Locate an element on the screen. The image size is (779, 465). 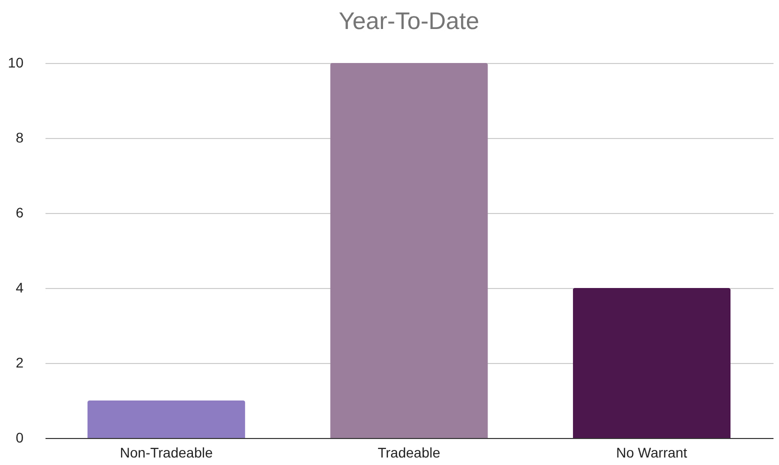
x-tick-label: No Warrant is located at coordinates (652, 452).